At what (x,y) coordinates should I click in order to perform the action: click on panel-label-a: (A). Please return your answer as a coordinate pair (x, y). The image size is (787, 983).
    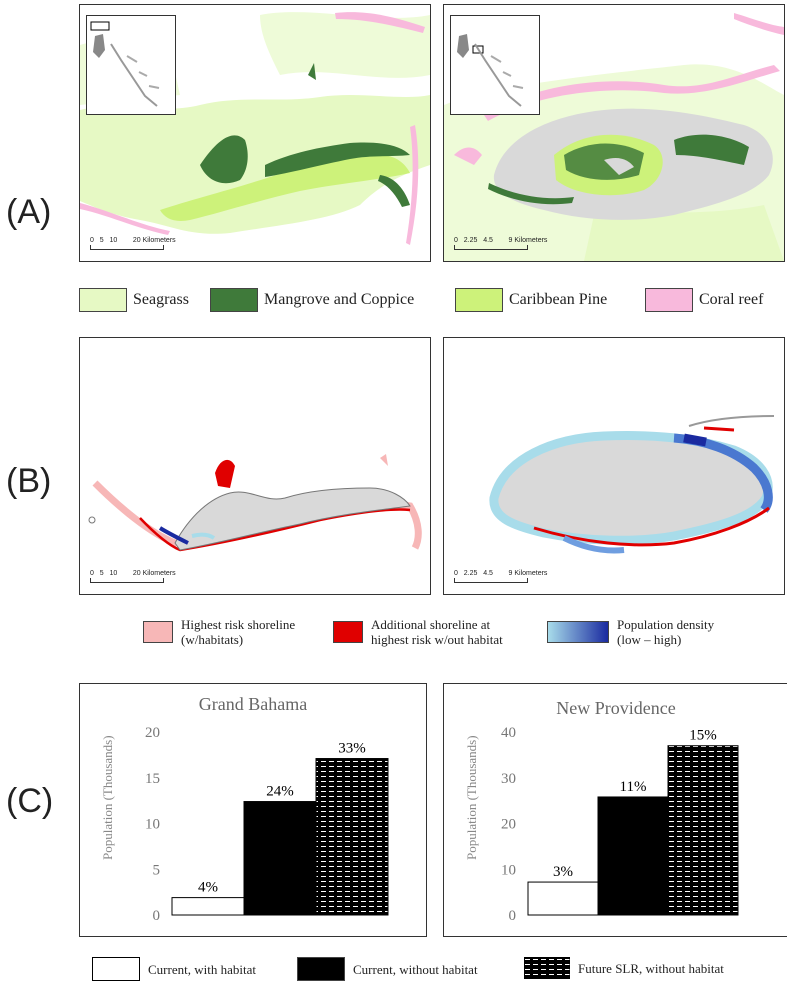
    Looking at the image, I should click on (29, 212).